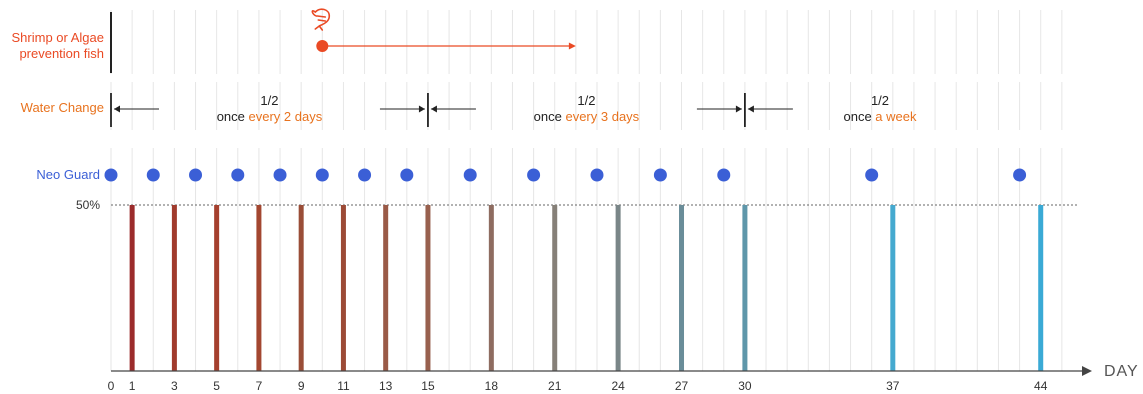  I want to click on x-tick-label: 9, so click(301, 386).